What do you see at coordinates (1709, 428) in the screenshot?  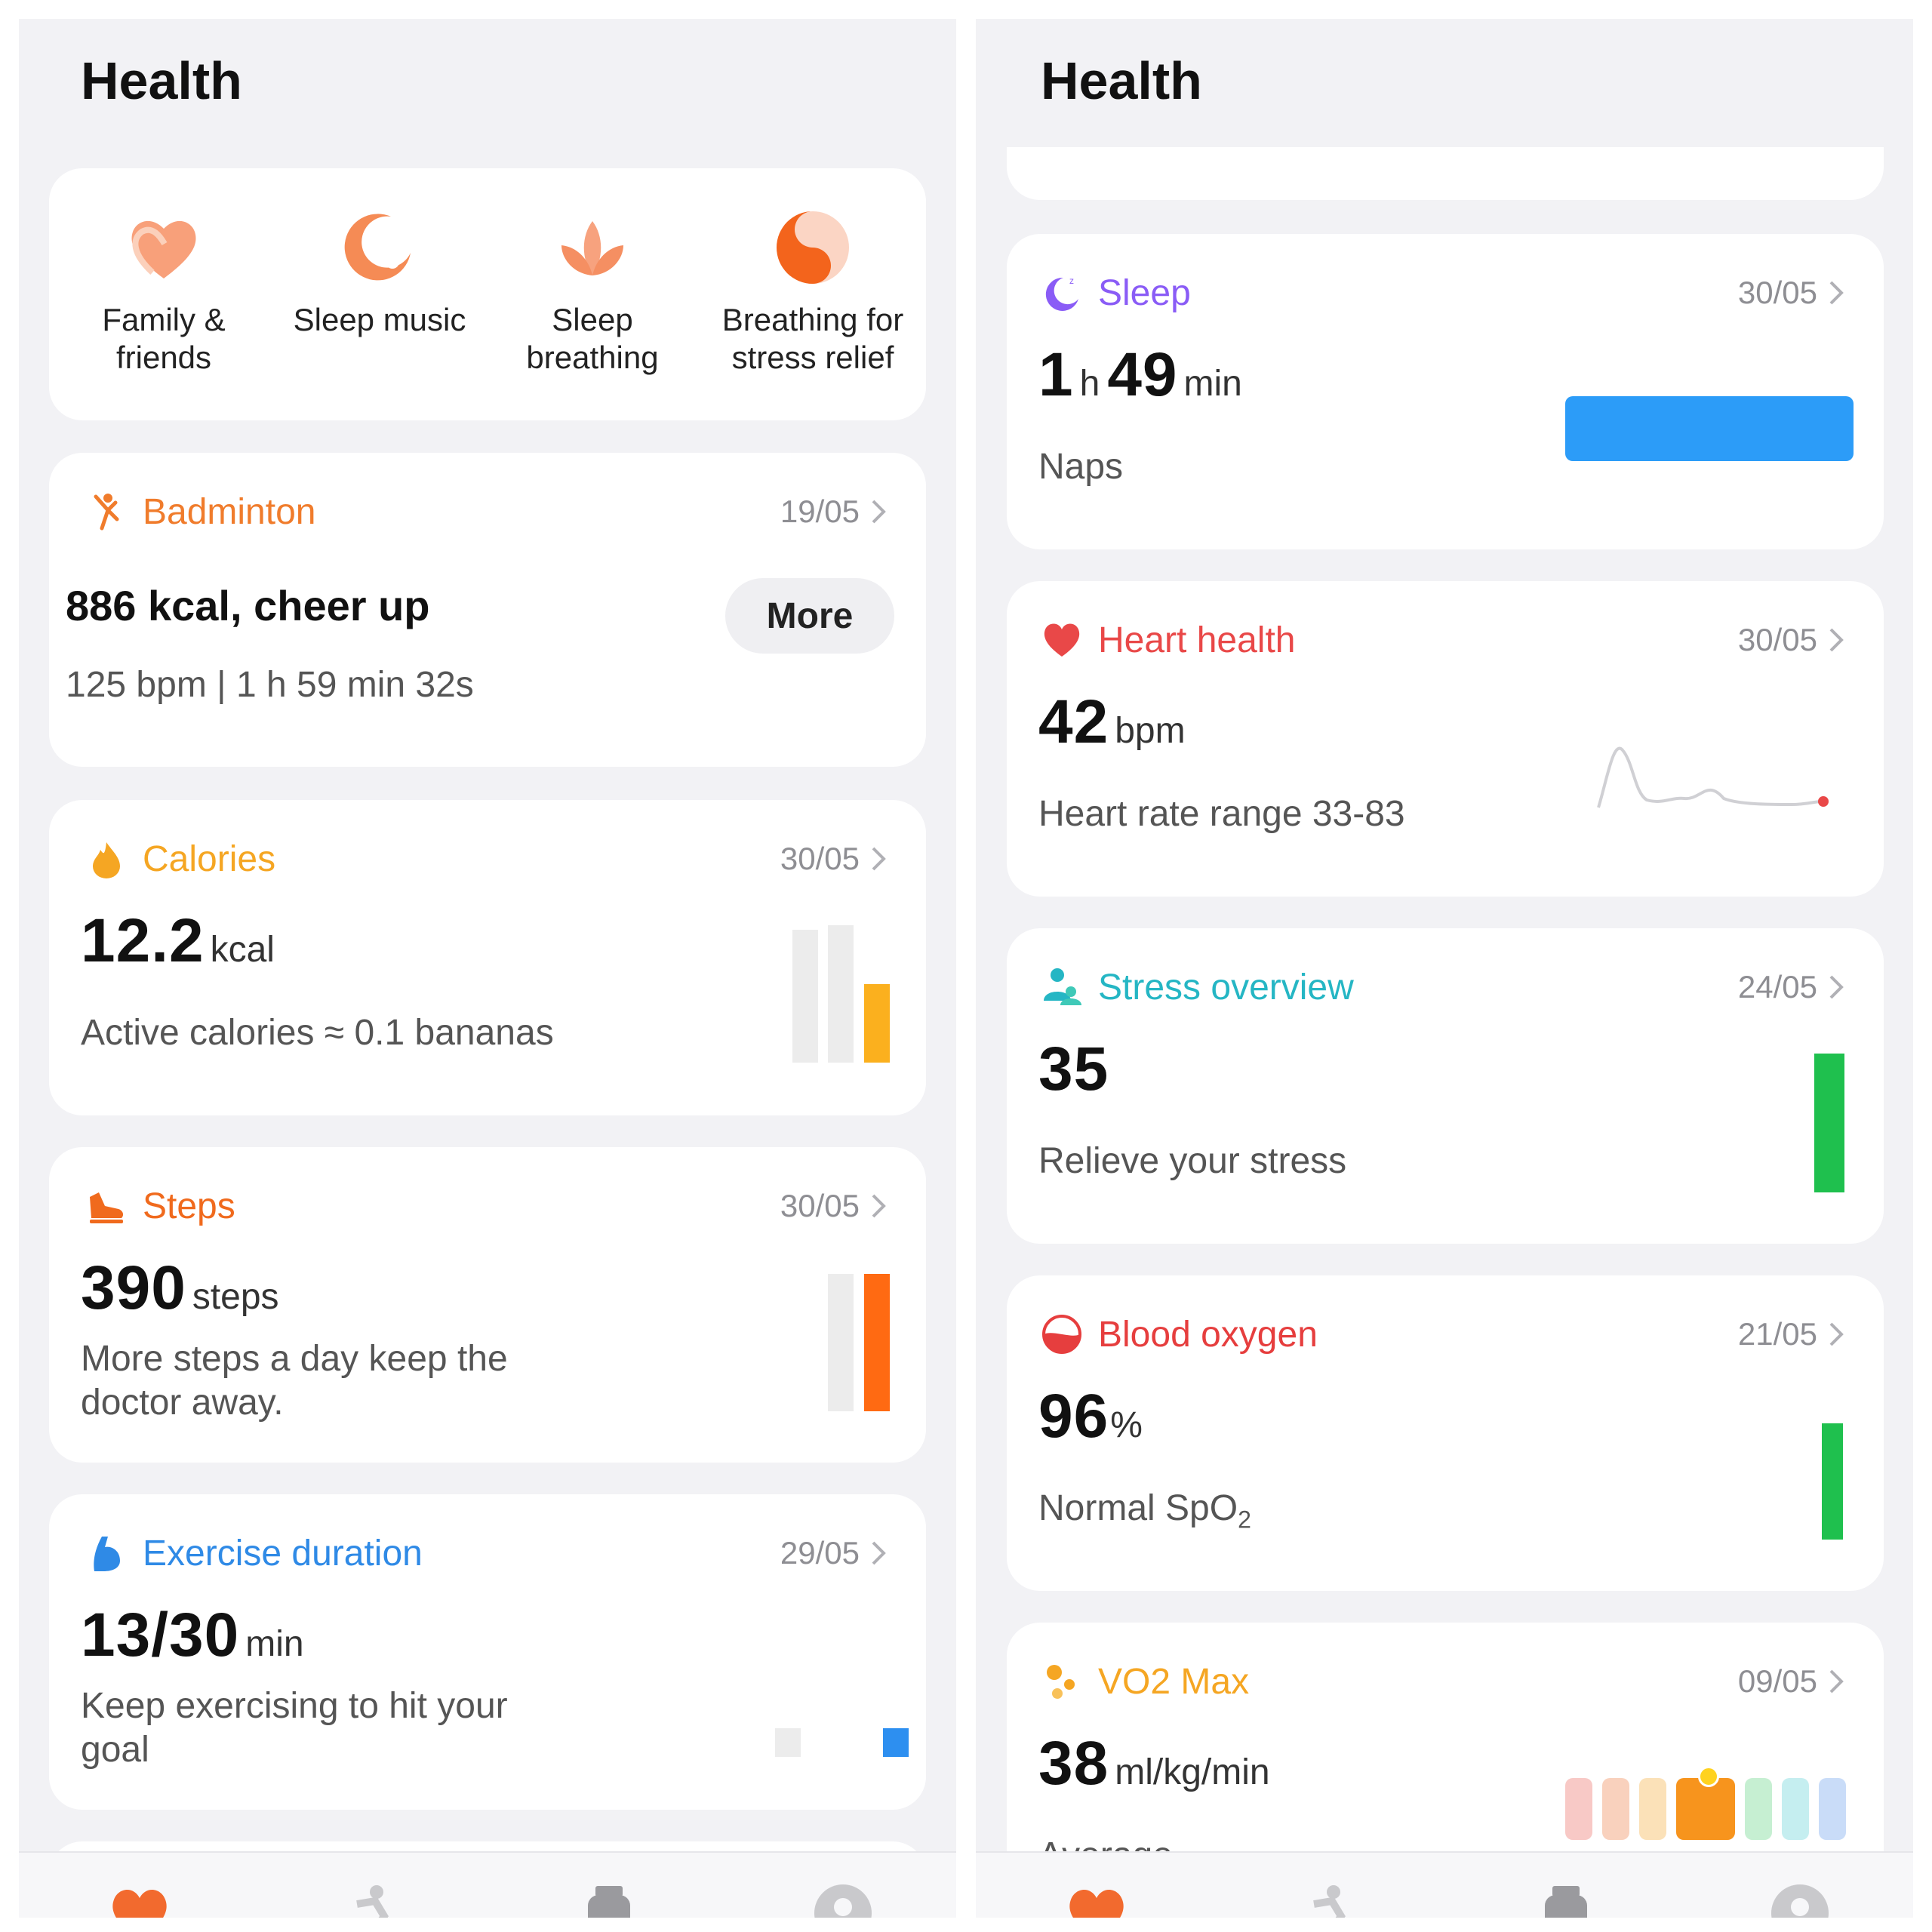 I see `sleep-bar` at bounding box center [1709, 428].